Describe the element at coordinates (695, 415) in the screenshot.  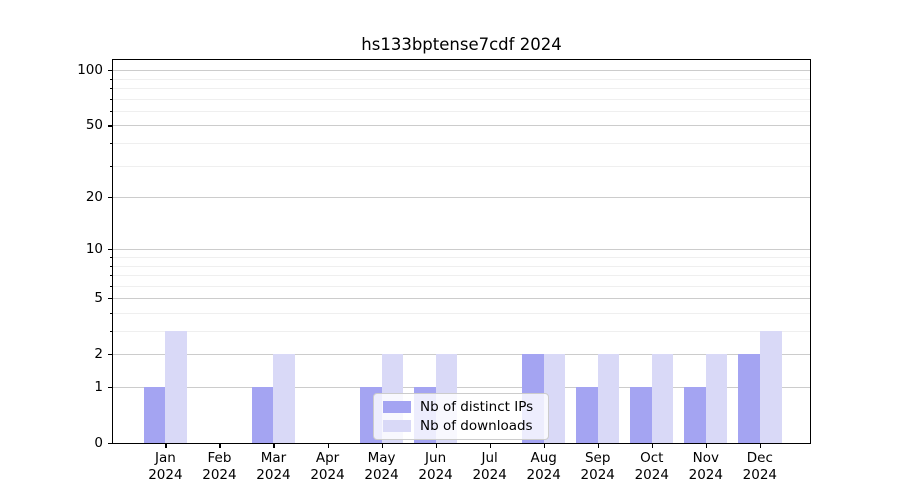
I see `bar-nov-ips` at that location.